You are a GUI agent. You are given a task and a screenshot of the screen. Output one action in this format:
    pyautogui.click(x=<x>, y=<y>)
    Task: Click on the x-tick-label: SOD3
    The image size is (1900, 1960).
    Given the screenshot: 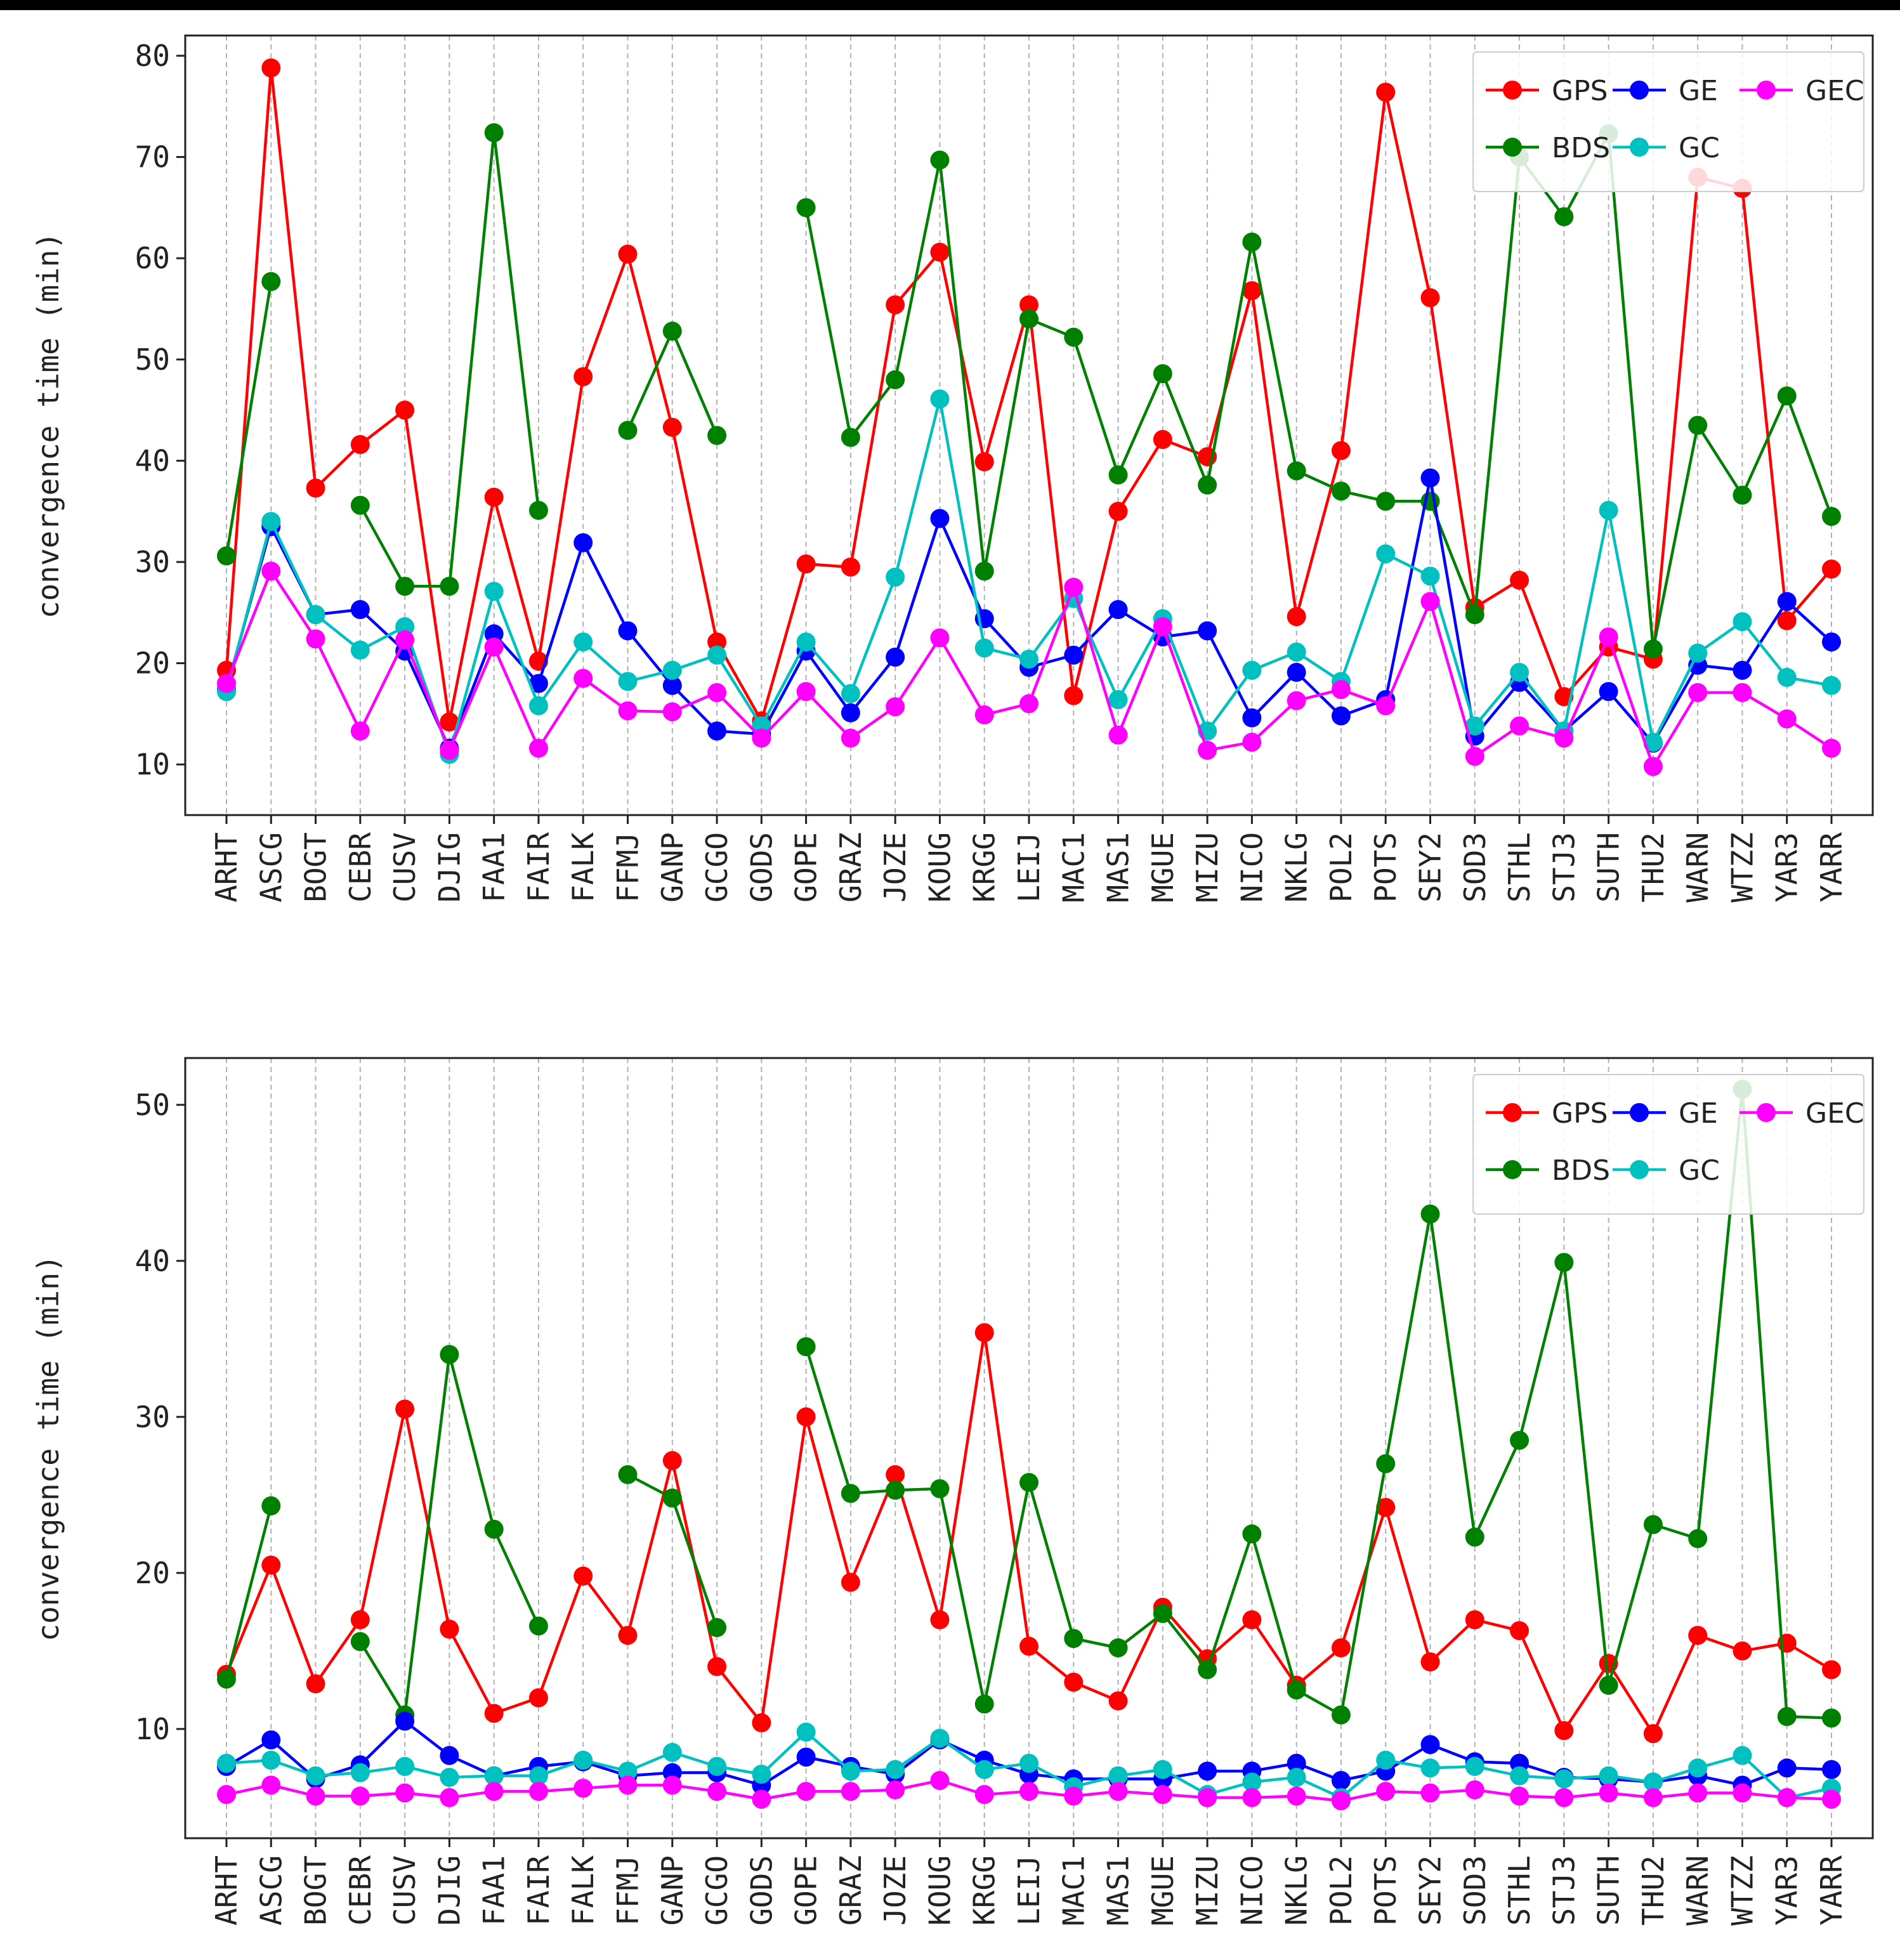 What is the action you would take?
    pyautogui.click(x=1475, y=1890)
    